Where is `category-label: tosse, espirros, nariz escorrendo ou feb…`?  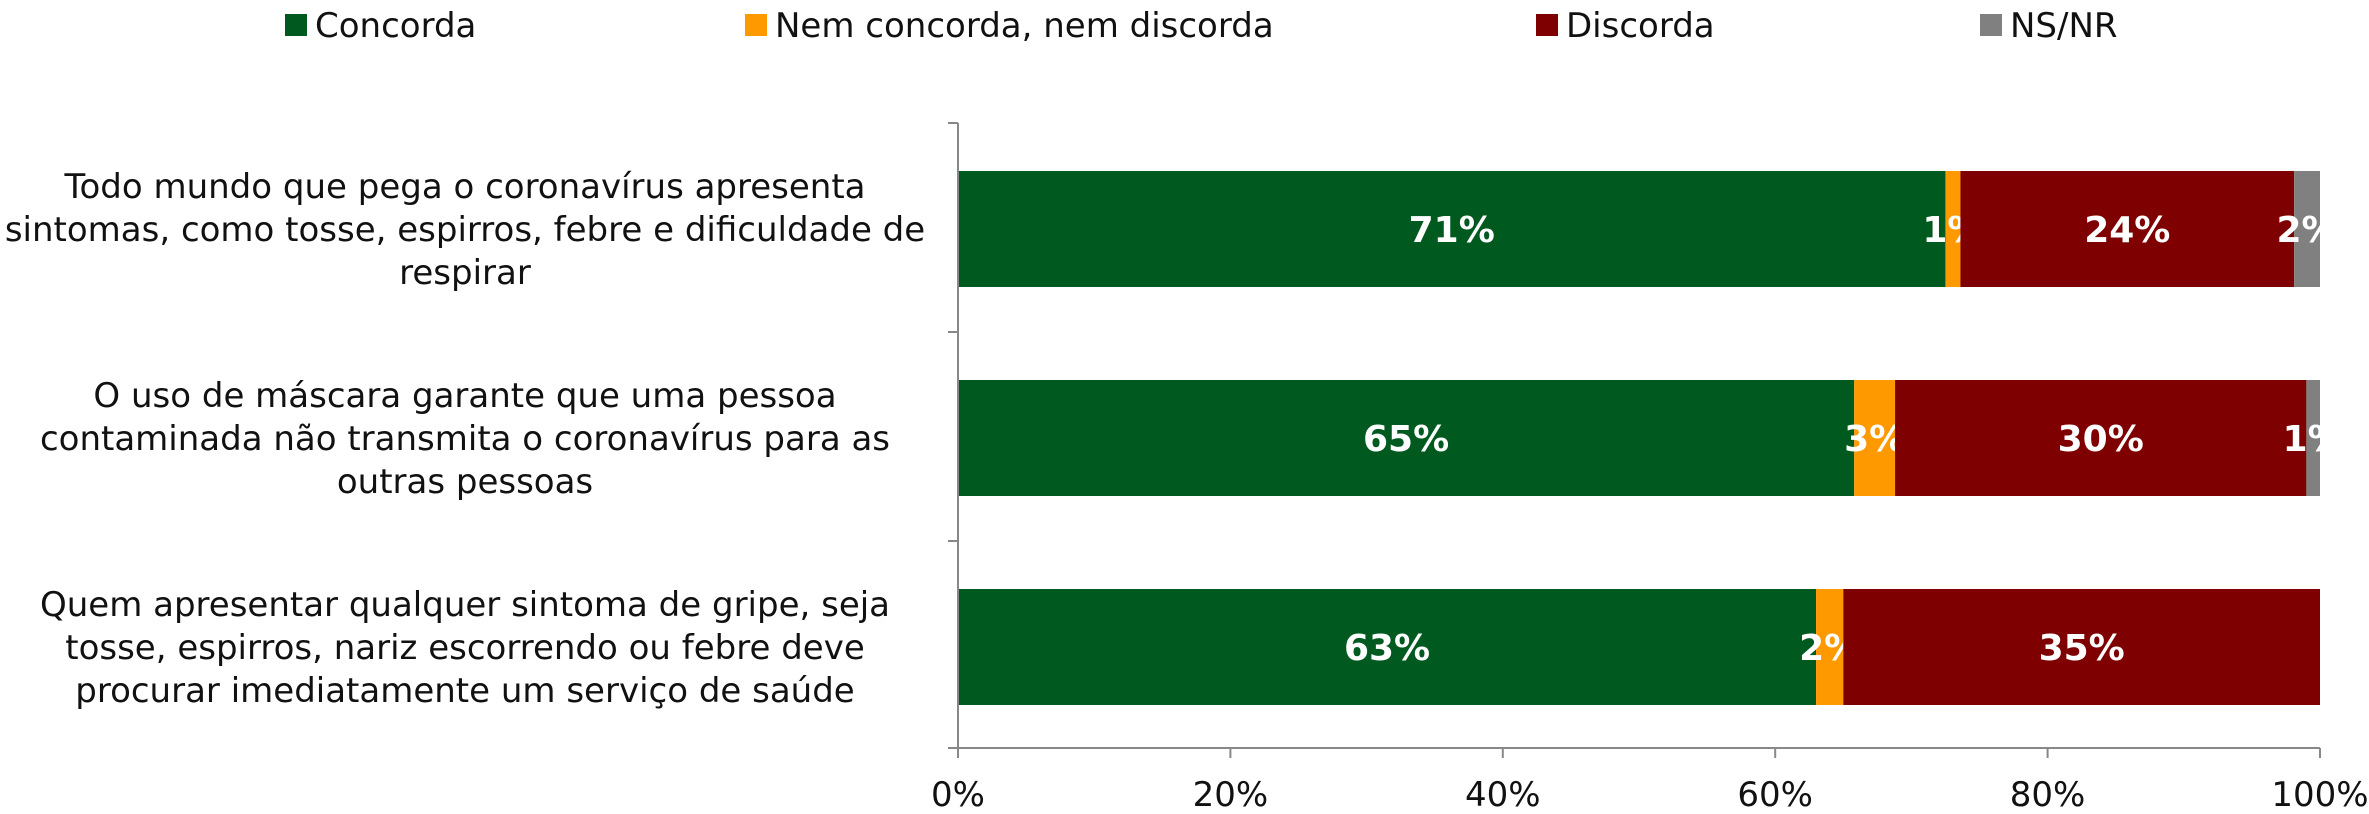 category-label: tosse, espirros, nariz escorrendo ou feb… is located at coordinates (464, 648).